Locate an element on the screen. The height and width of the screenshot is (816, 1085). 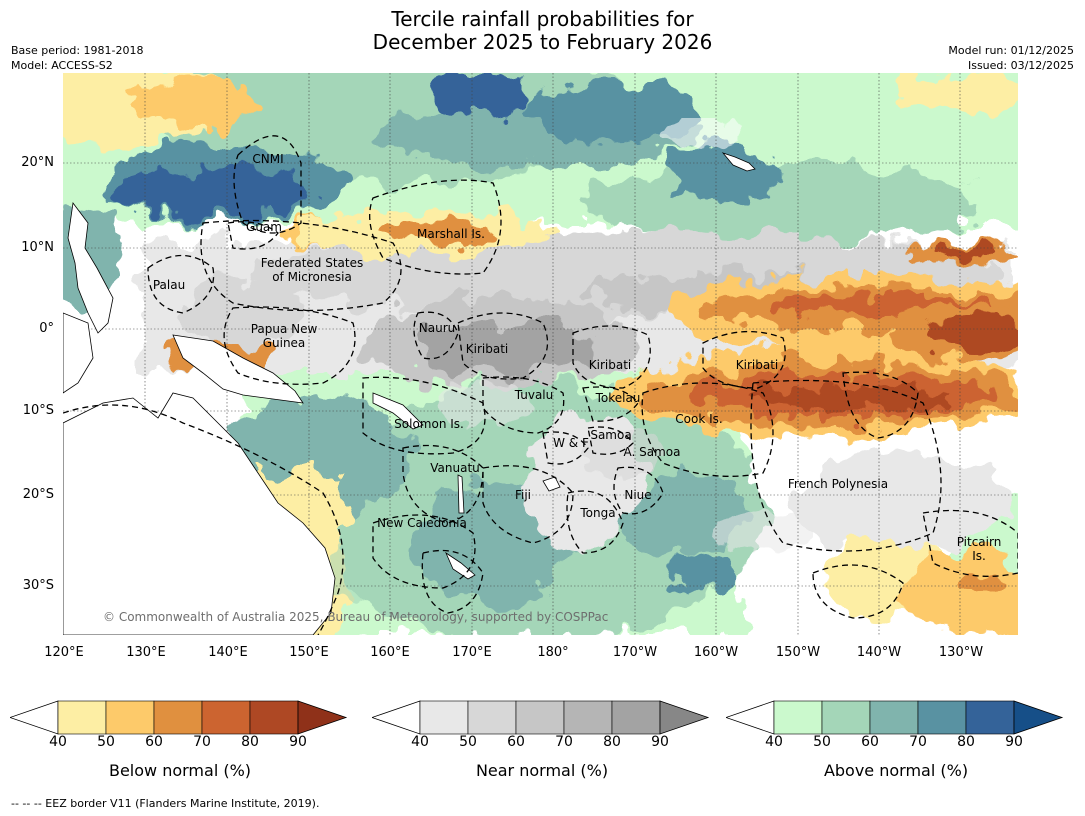
model-run-text: Model run: 01/12/2025 is located at coordinates (1011, 50).